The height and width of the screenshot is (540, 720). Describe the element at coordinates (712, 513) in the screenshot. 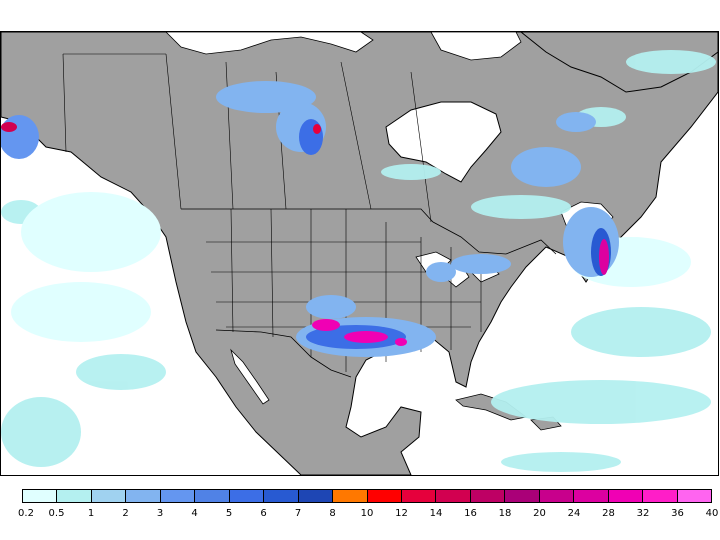

I see `colorbar-label: 40` at that location.